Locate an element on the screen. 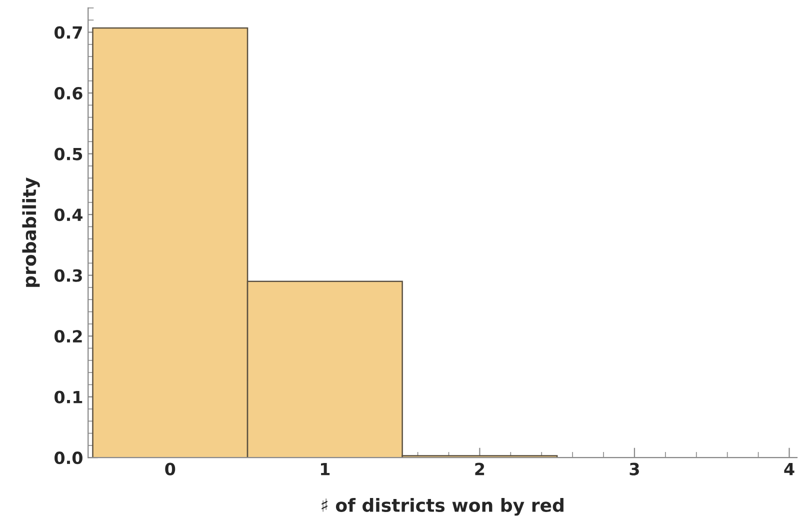  y-tick-label: 0.3 is located at coordinates (68, 275).